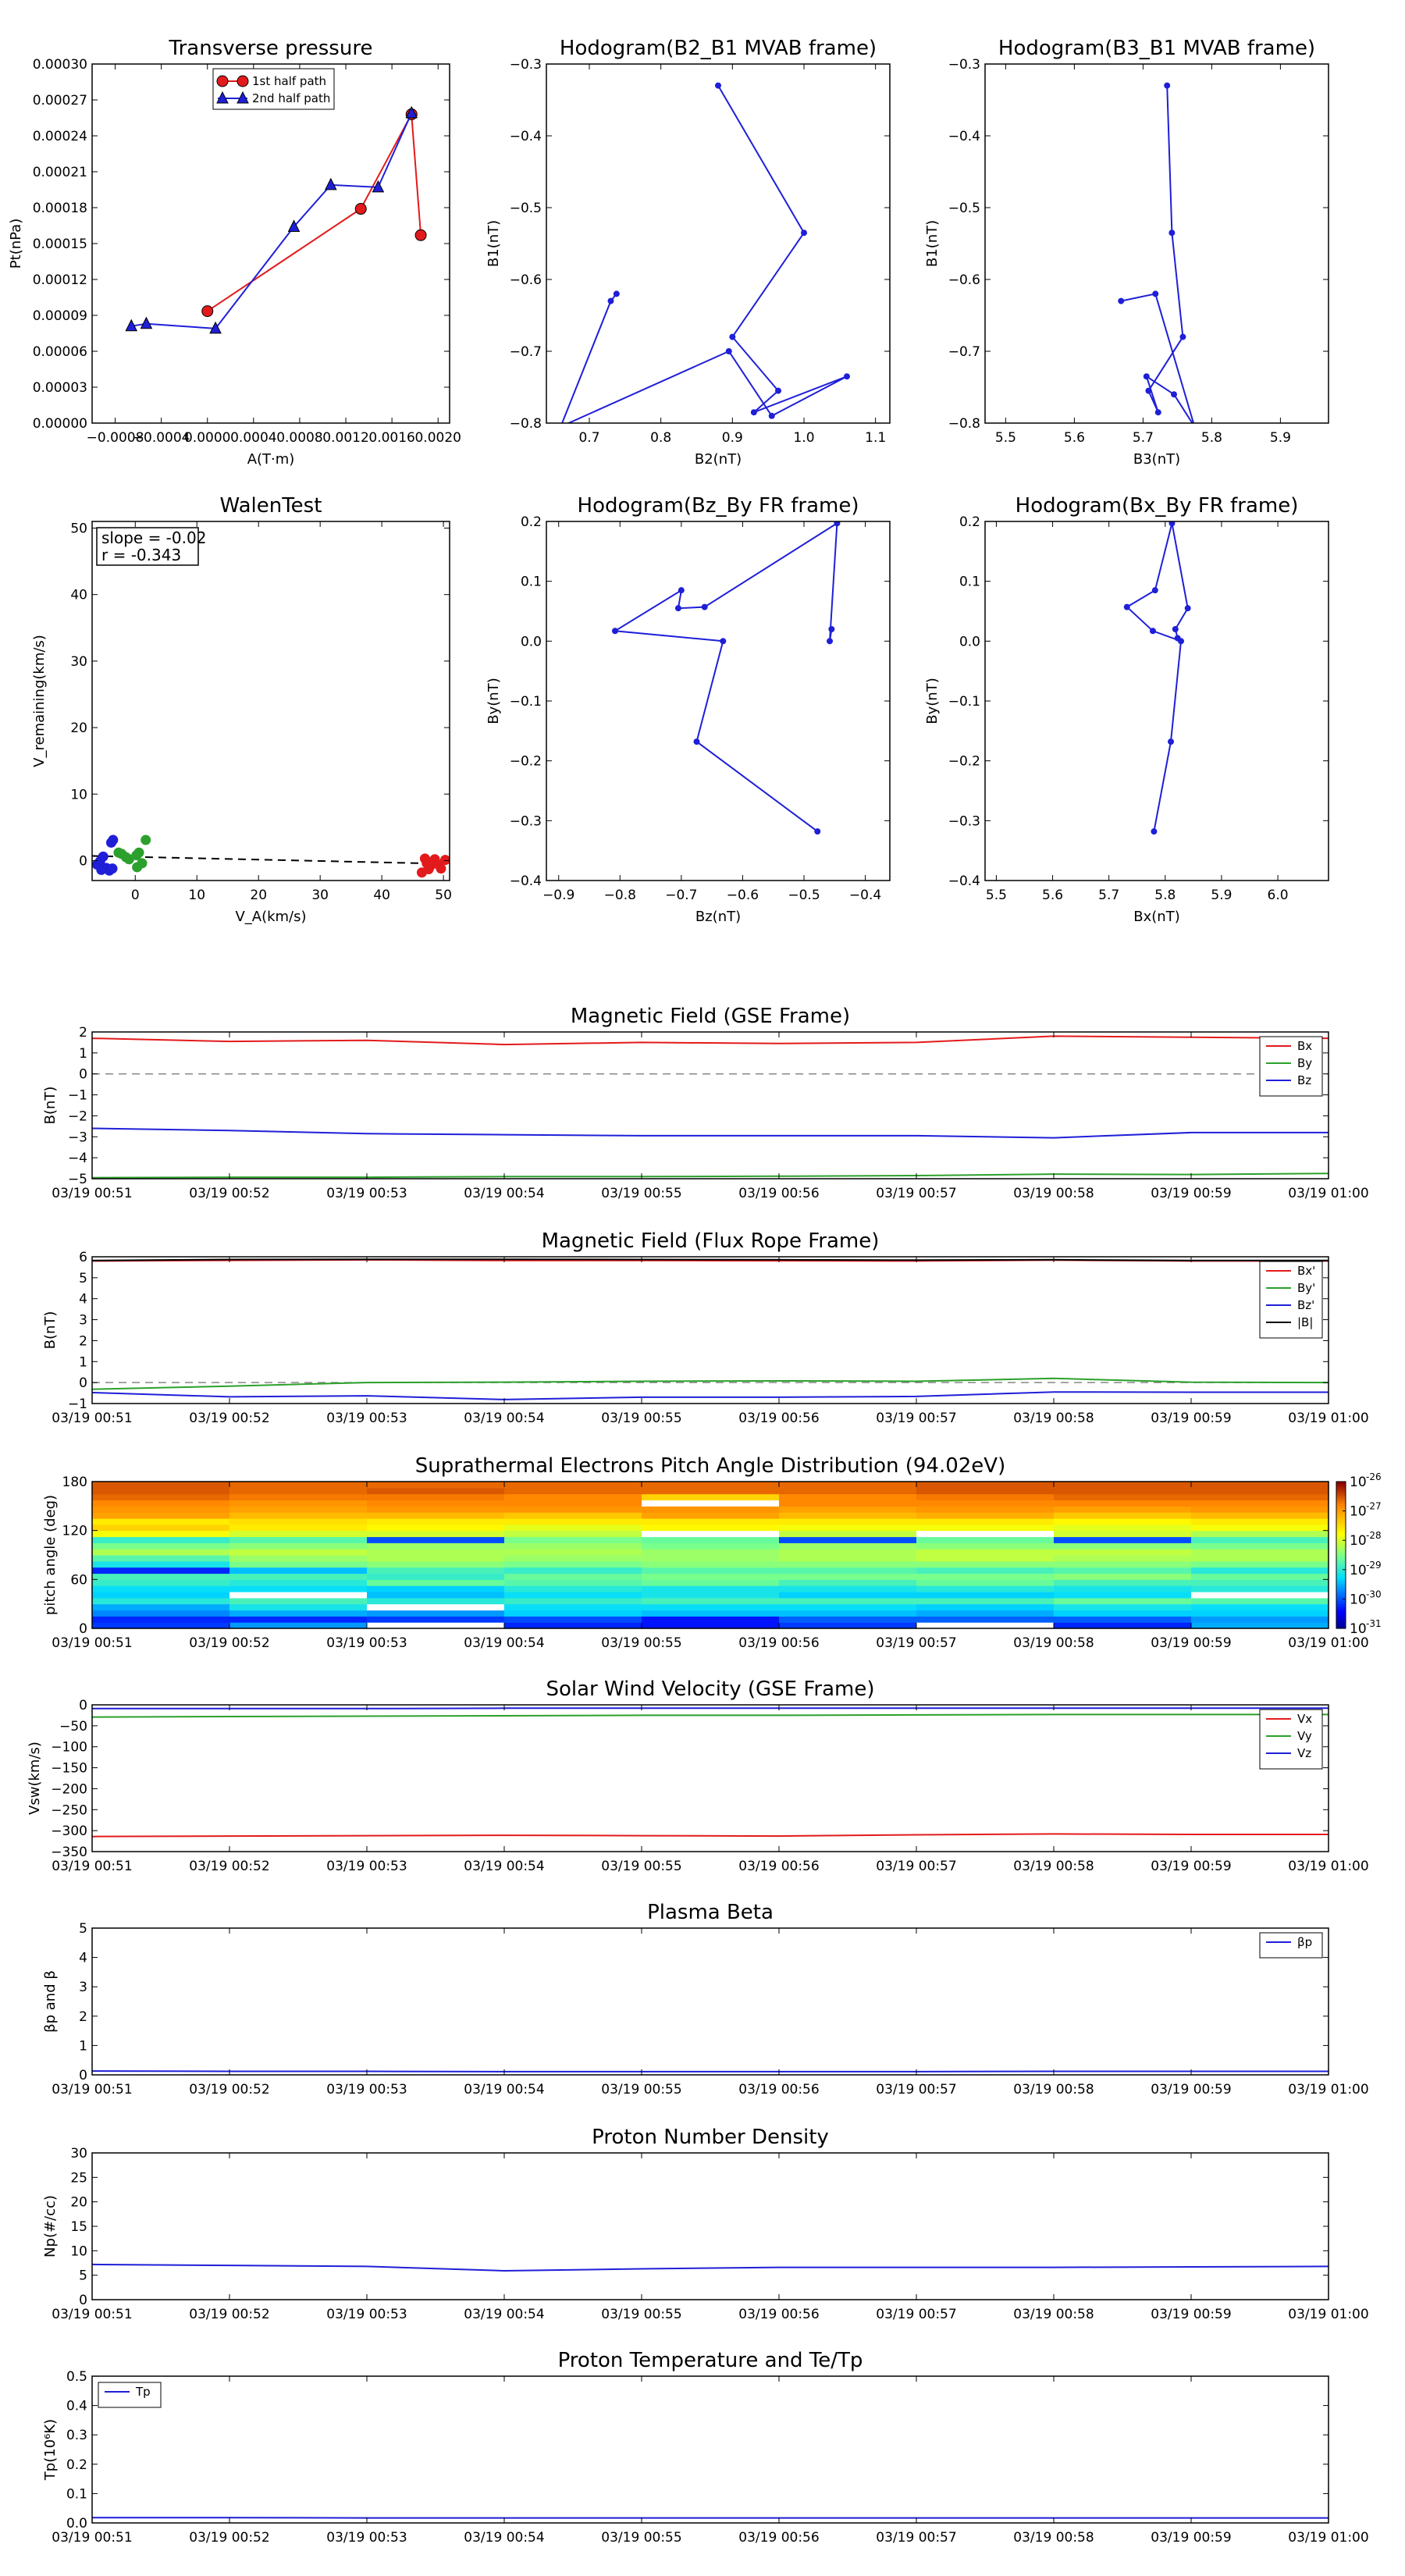  I want to click on x-tick-label: 03/19 00:54, so click(504, 1866).